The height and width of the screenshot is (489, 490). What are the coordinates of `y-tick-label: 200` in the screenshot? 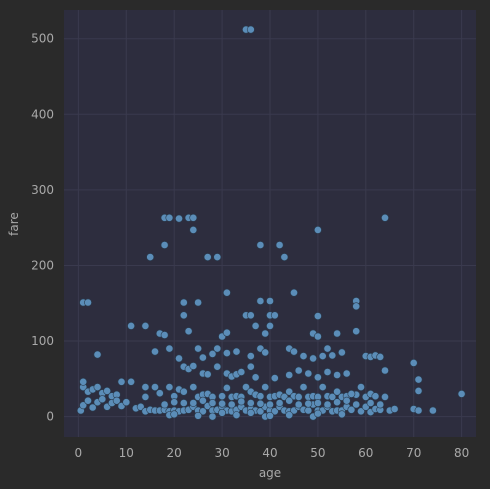 It's located at (42, 265).